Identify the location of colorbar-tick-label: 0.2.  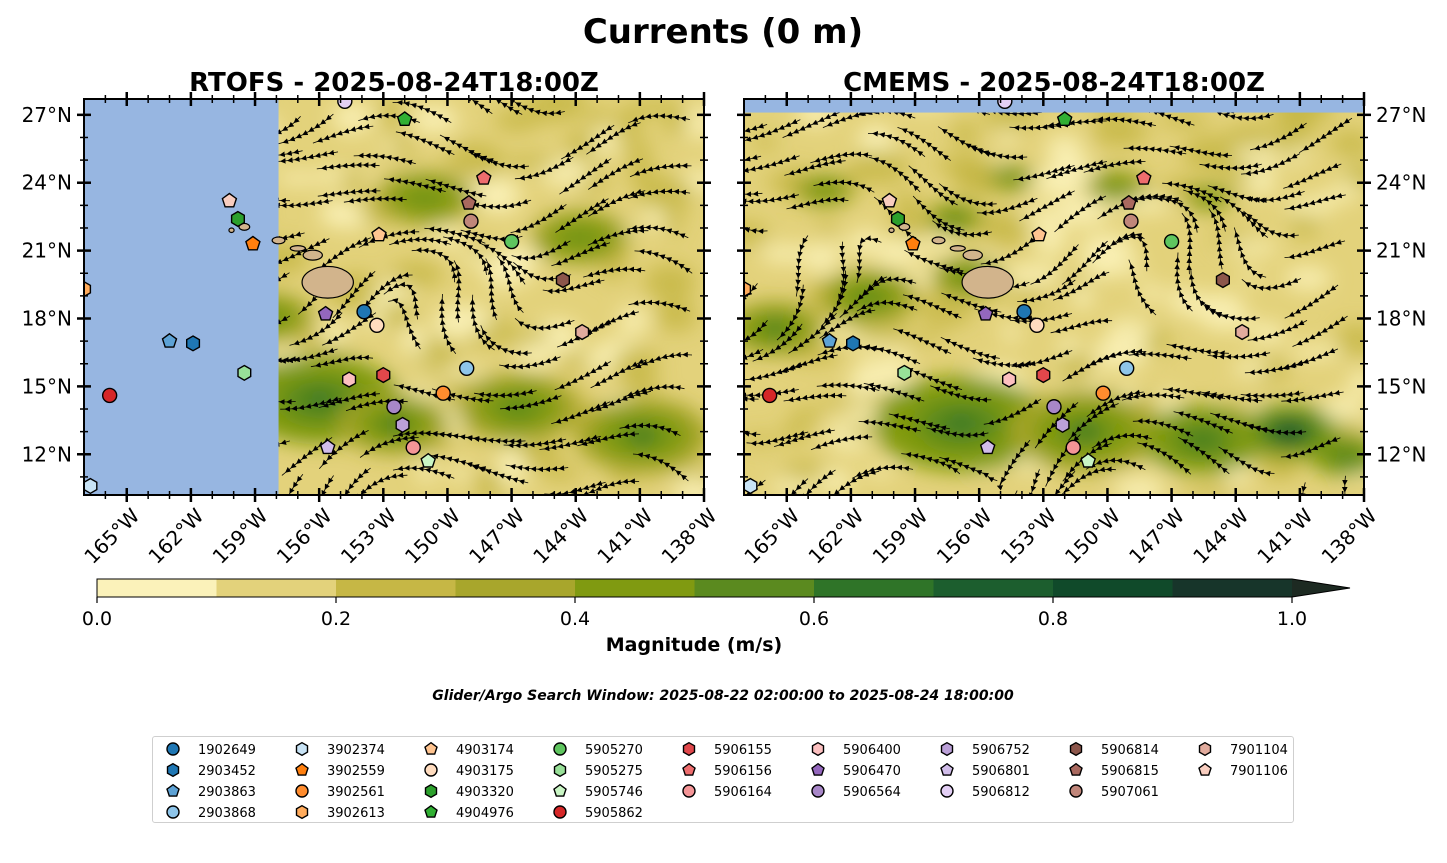
(336, 619).